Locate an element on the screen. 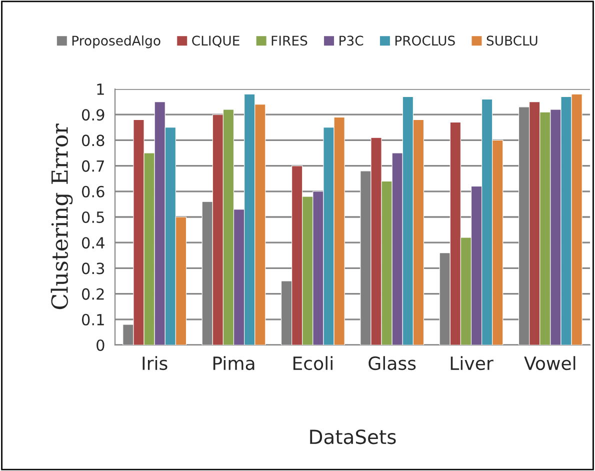  x-tick-label: Vowel is located at coordinates (550, 363).